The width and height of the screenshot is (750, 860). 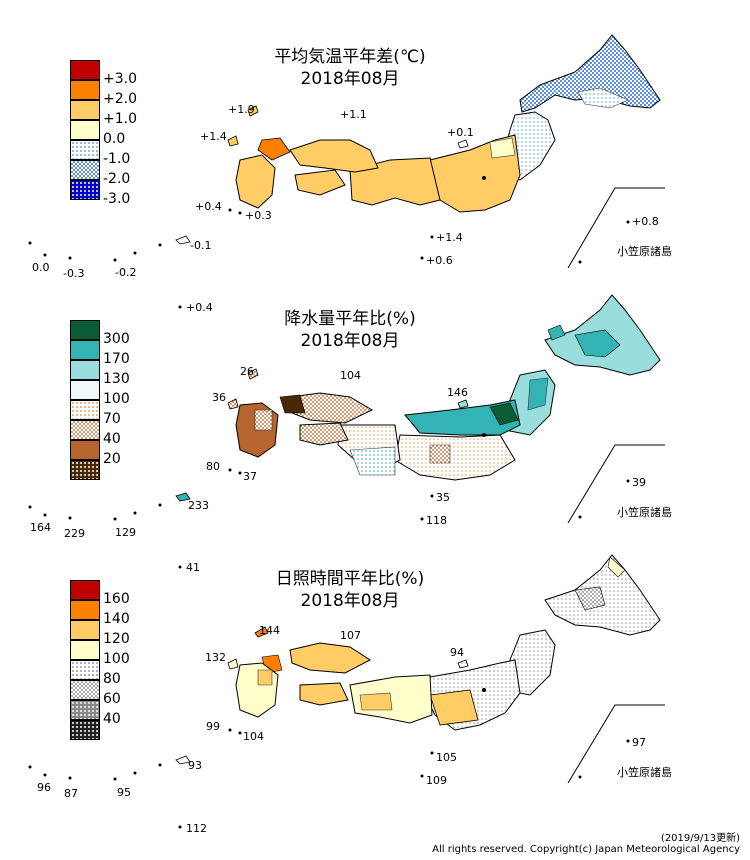 What do you see at coordinates (269, 630) in the screenshot?
I see `station-value: 144` at bounding box center [269, 630].